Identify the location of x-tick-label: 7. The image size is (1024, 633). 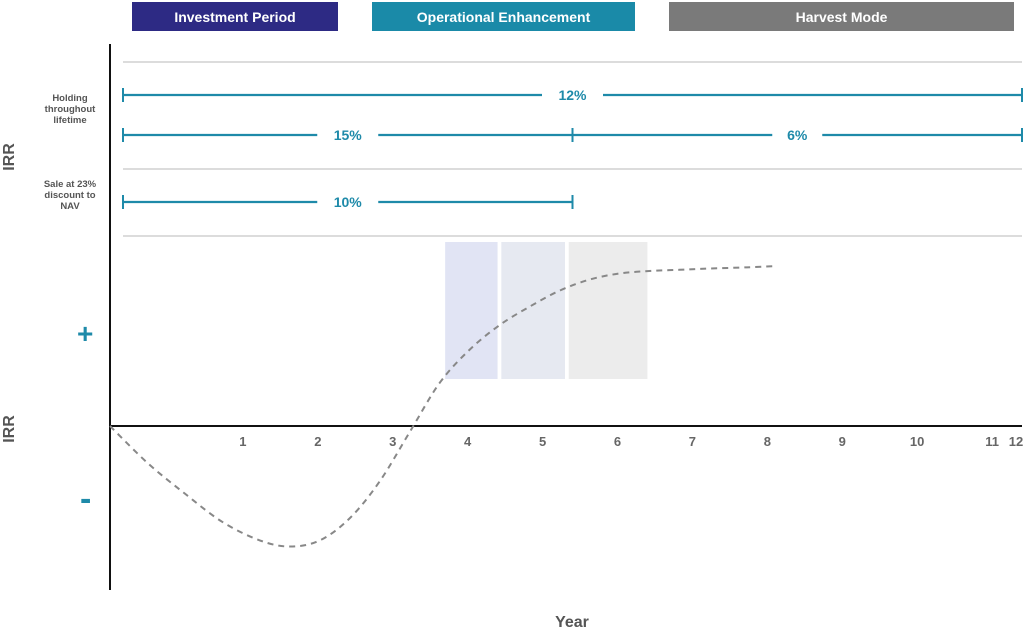
(692, 441).